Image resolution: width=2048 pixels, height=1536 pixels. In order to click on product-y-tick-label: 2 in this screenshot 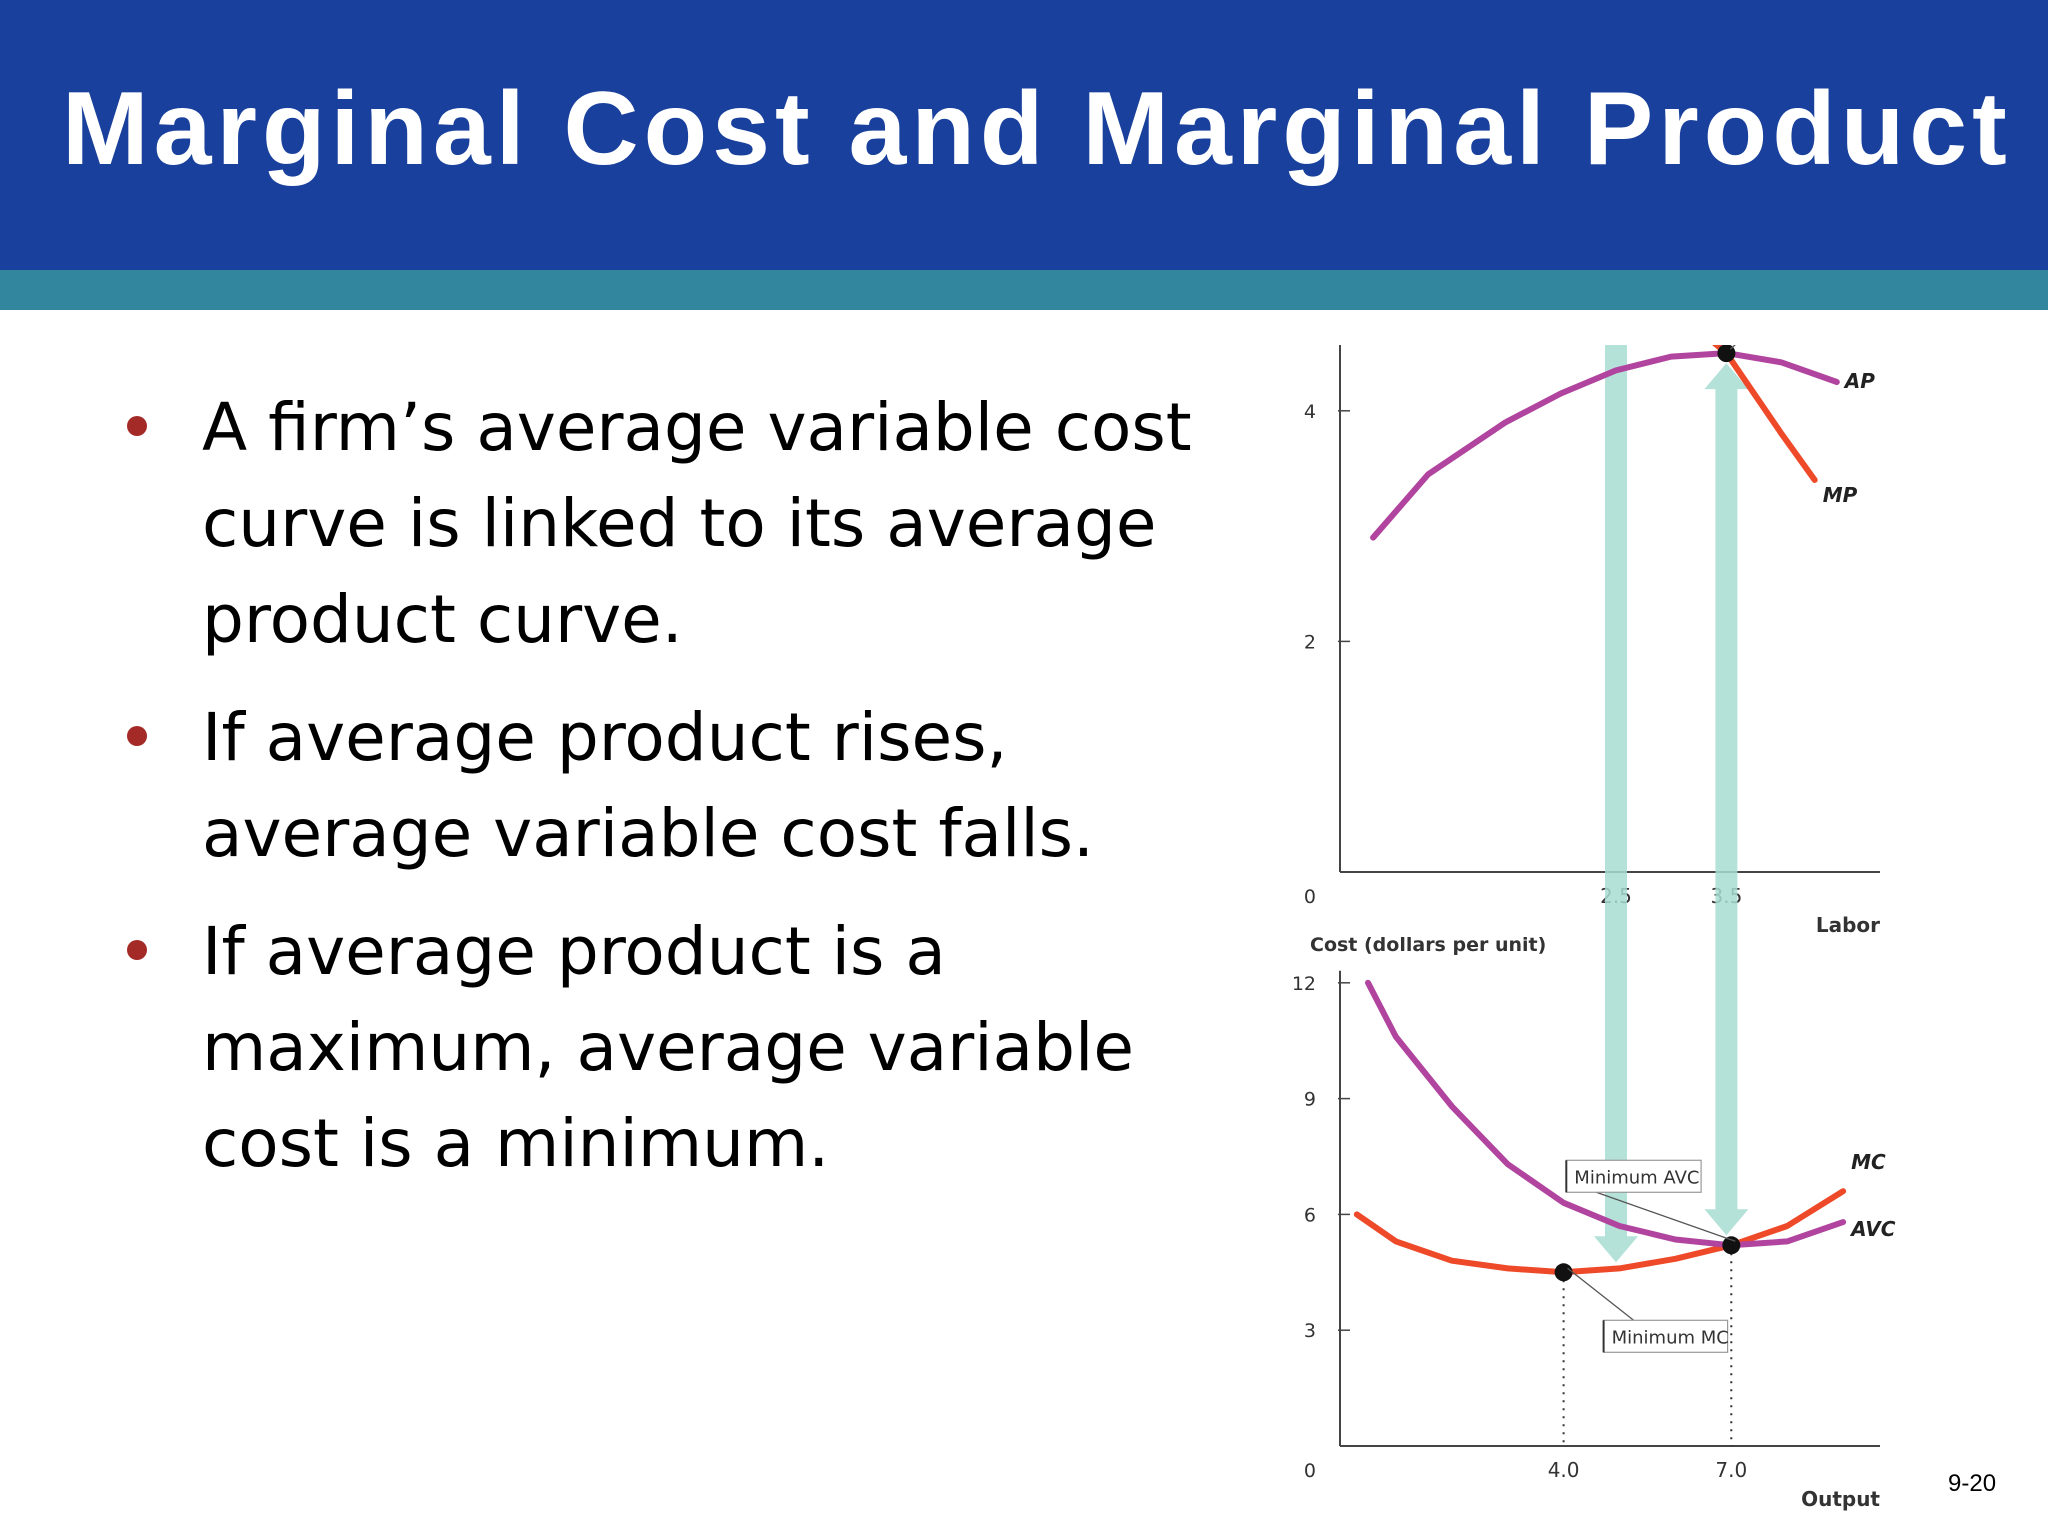, I will do `click(1310, 642)`.